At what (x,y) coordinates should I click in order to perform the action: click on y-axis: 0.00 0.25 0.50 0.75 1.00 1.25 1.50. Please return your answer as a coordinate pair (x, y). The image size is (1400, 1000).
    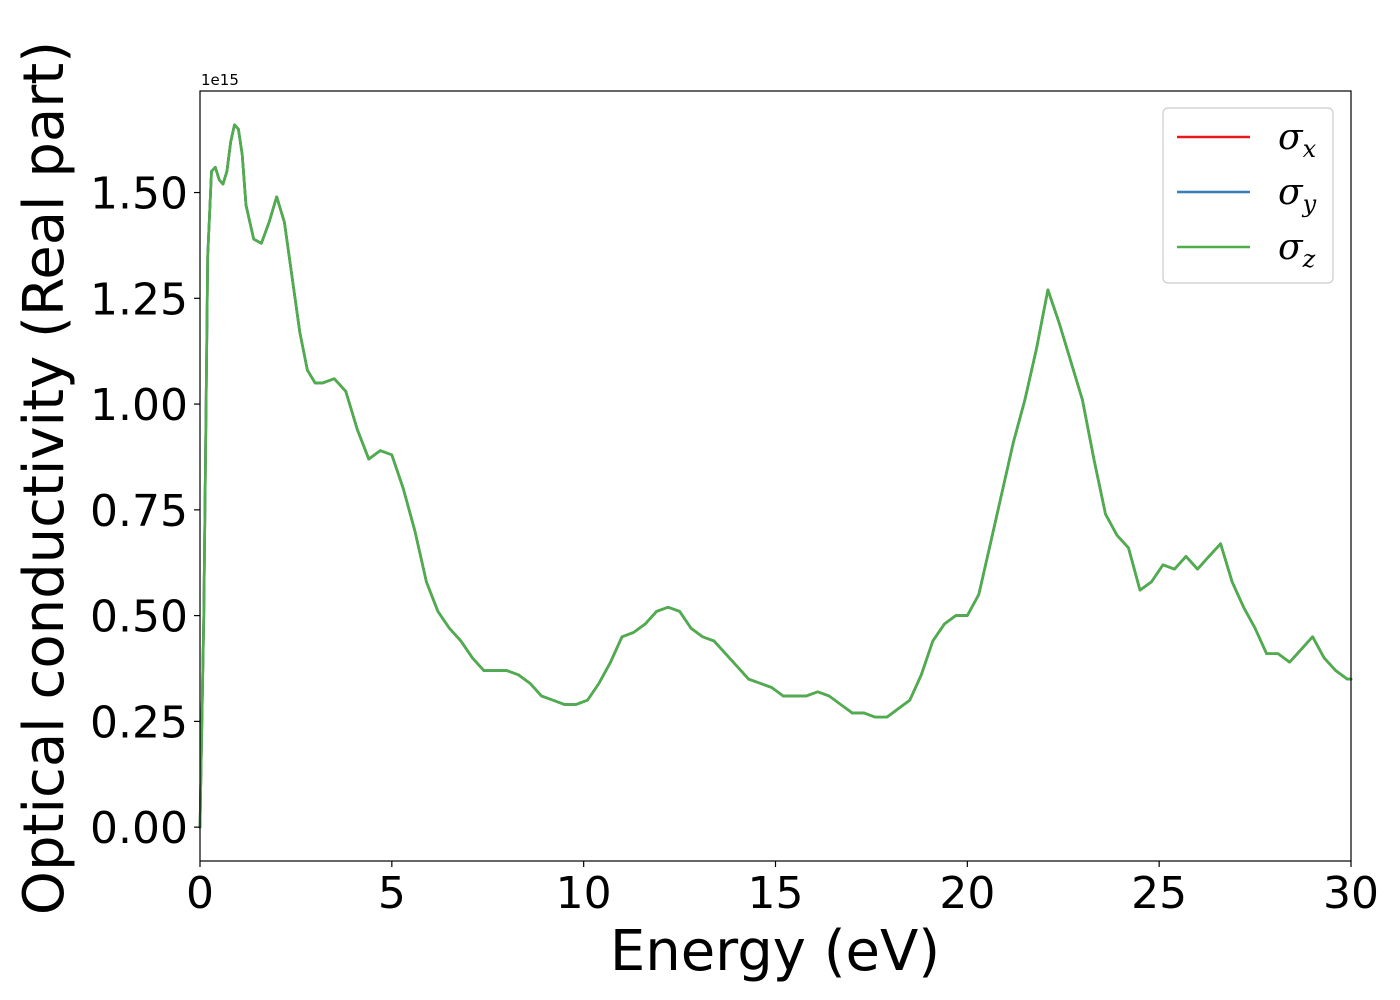
    Looking at the image, I should click on (145, 511).